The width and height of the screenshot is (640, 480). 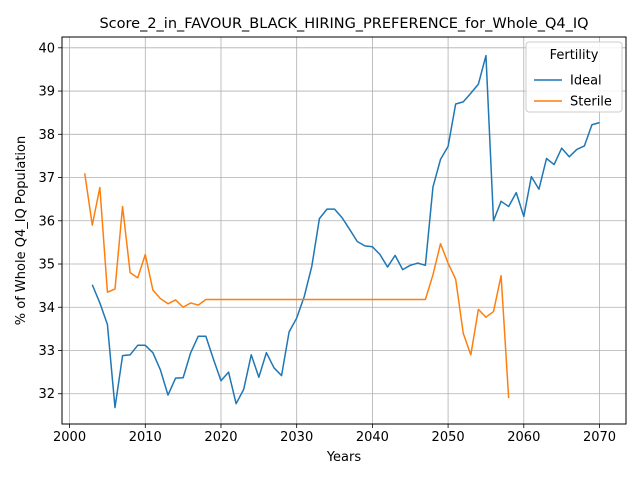 I want to click on legend-label: Sterile, so click(x=591, y=102).